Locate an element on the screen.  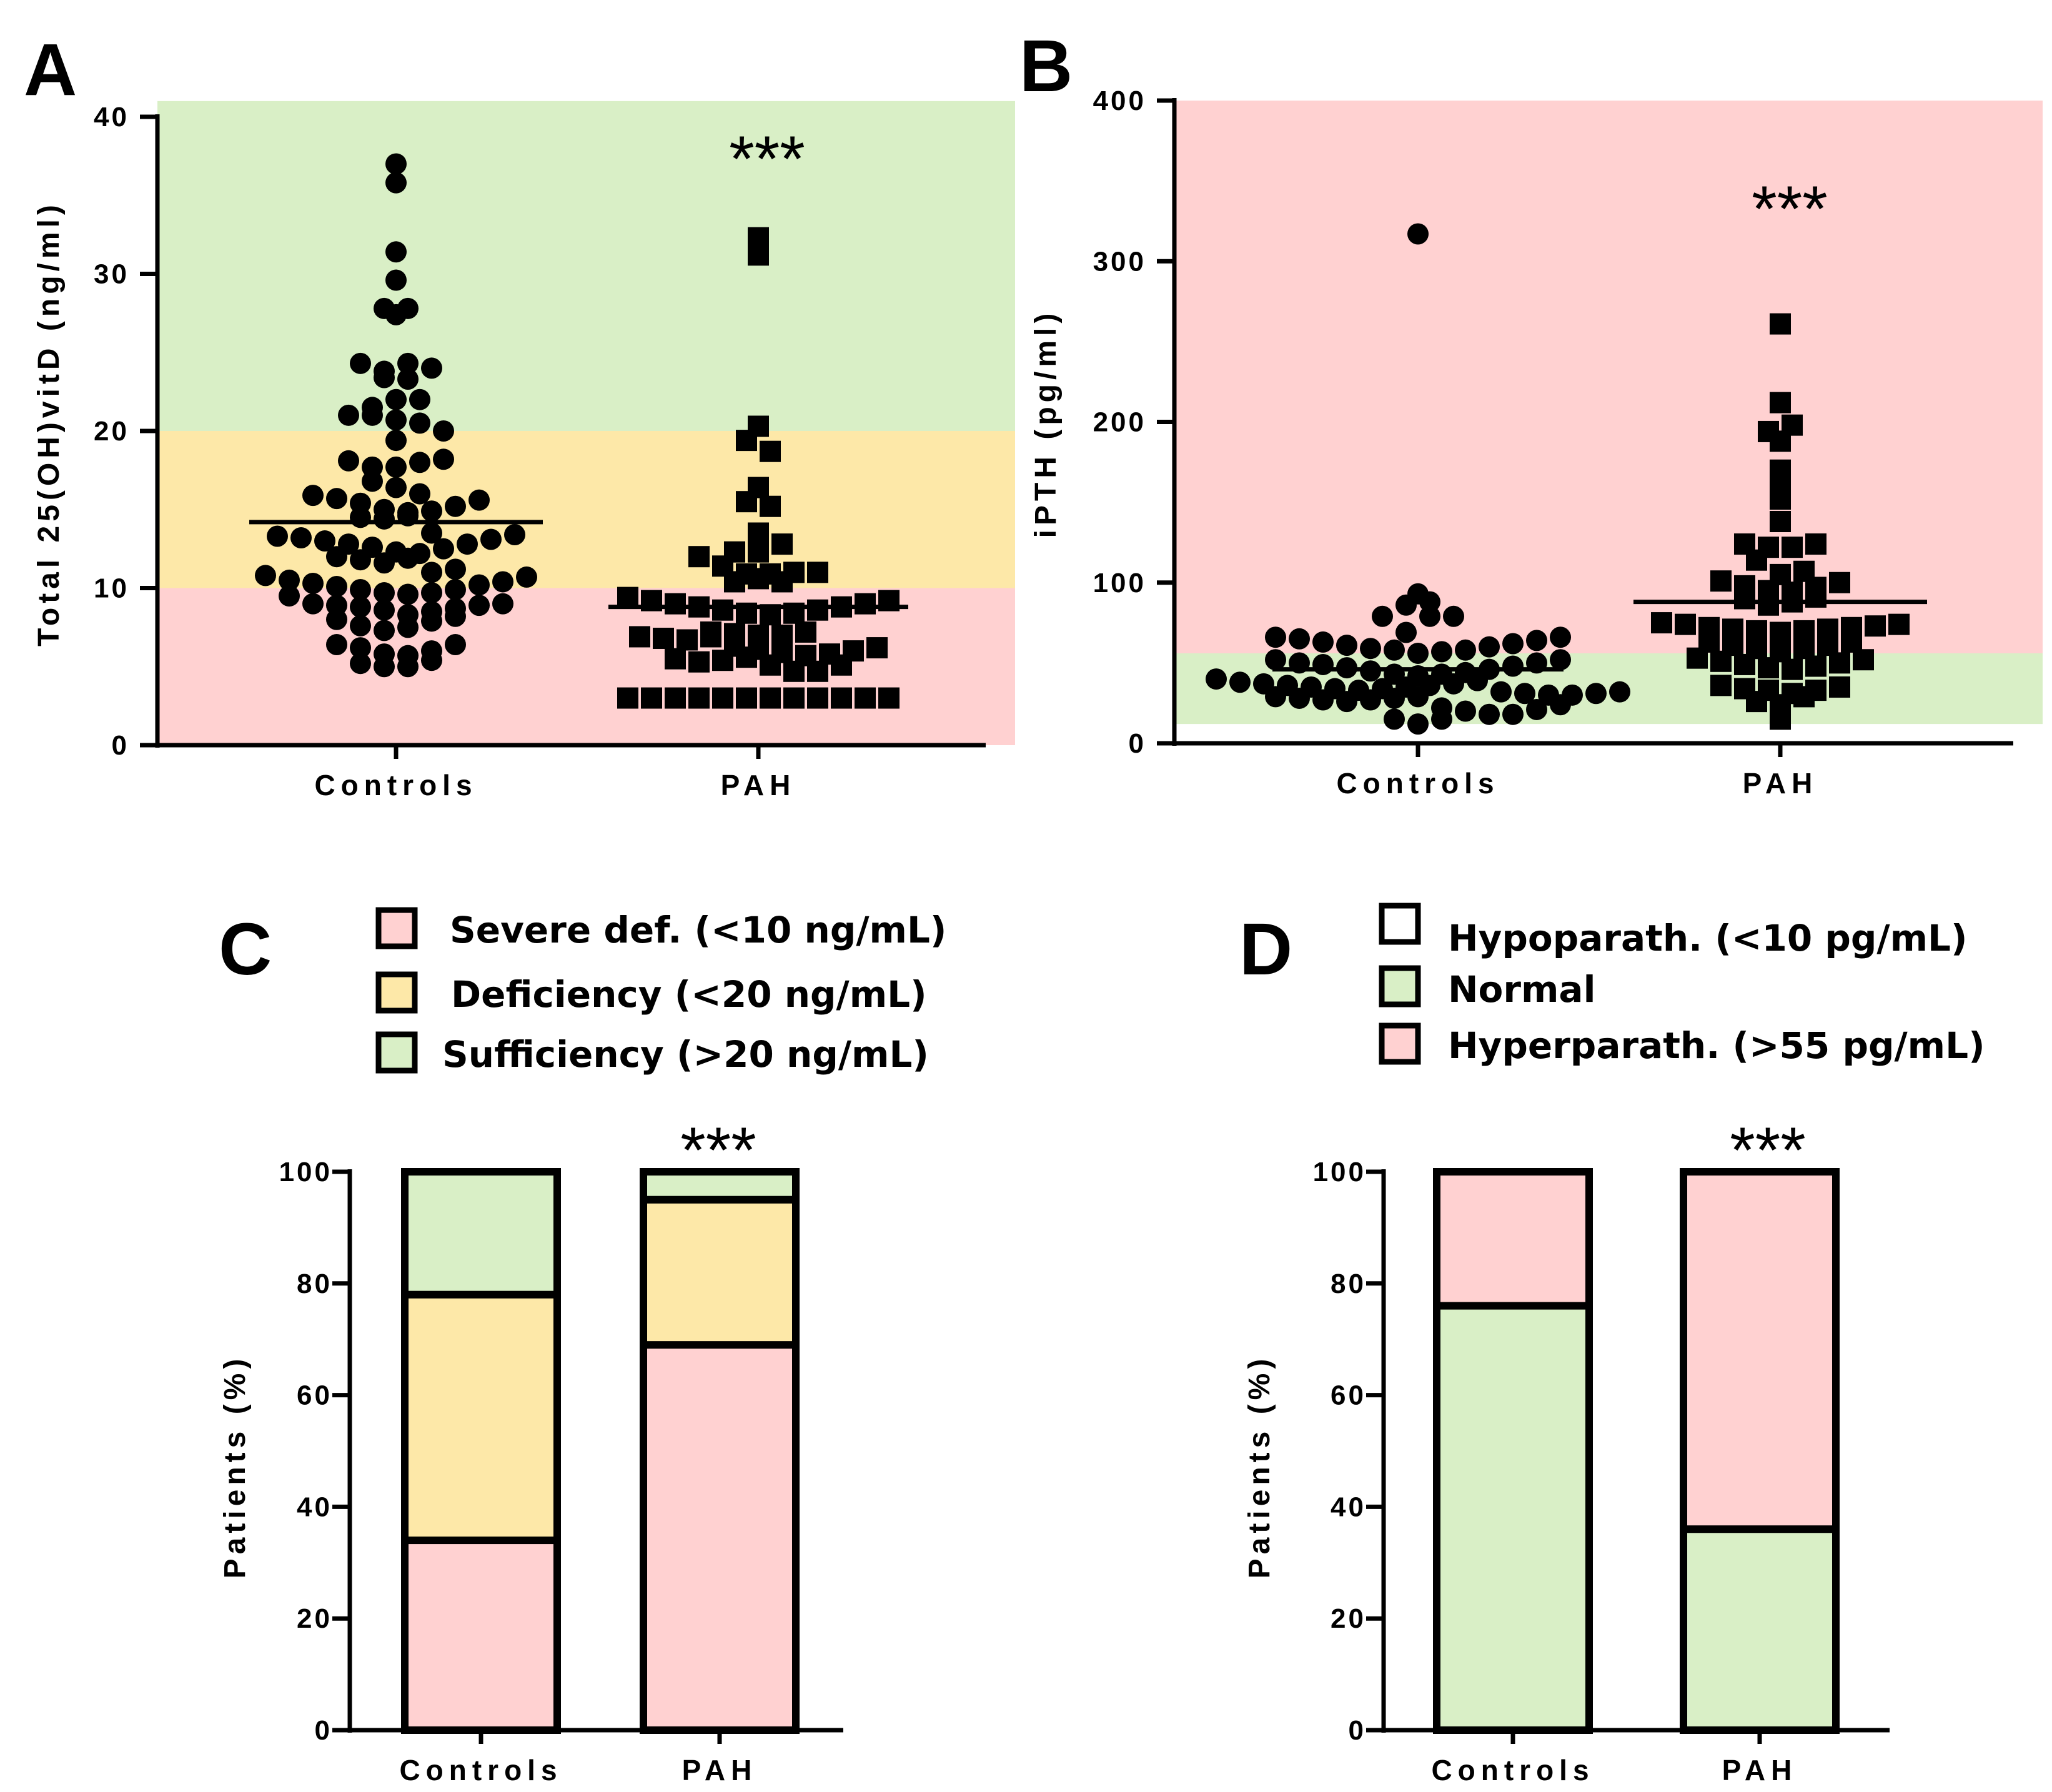
panel-d-y-tick-label: 20 is located at coordinates (1348, 1618).